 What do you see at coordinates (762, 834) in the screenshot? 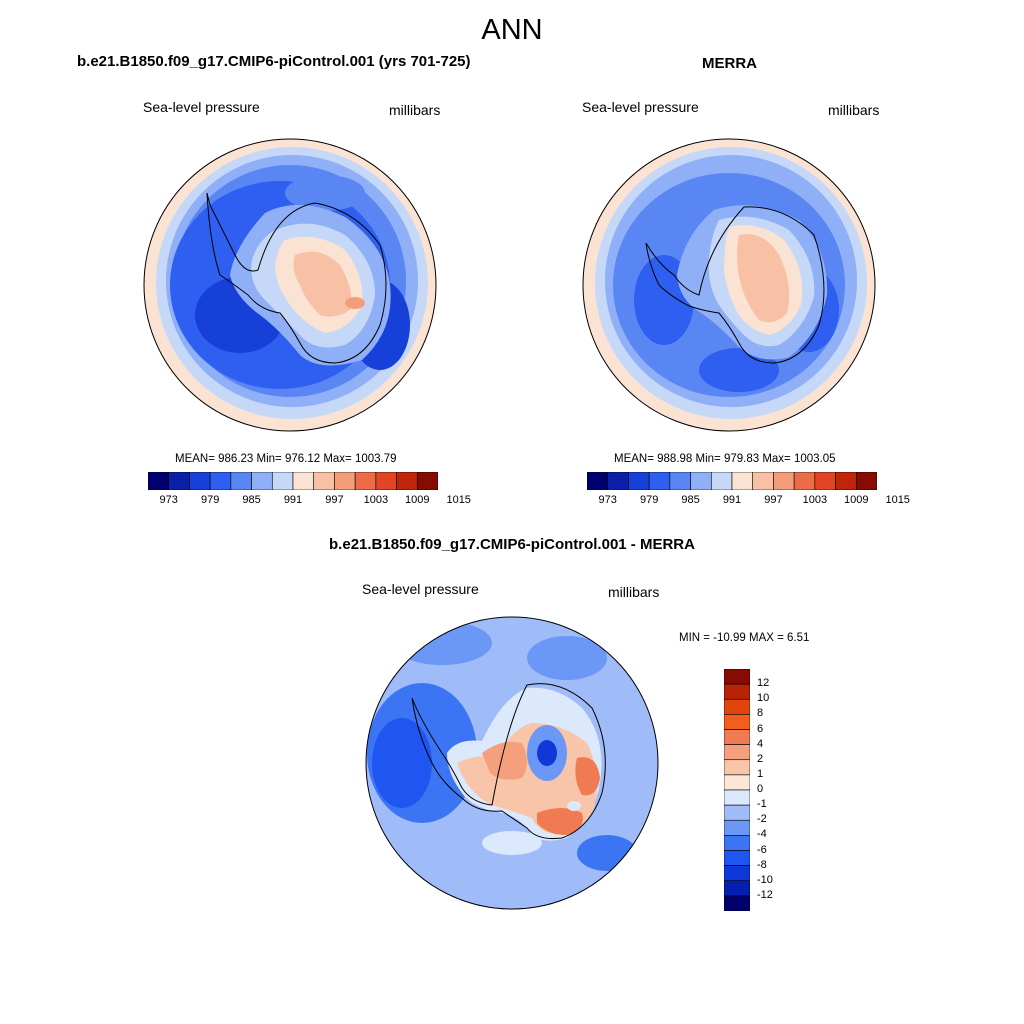
I see `colorbar-tick-label: -4` at bounding box center [762, 834].